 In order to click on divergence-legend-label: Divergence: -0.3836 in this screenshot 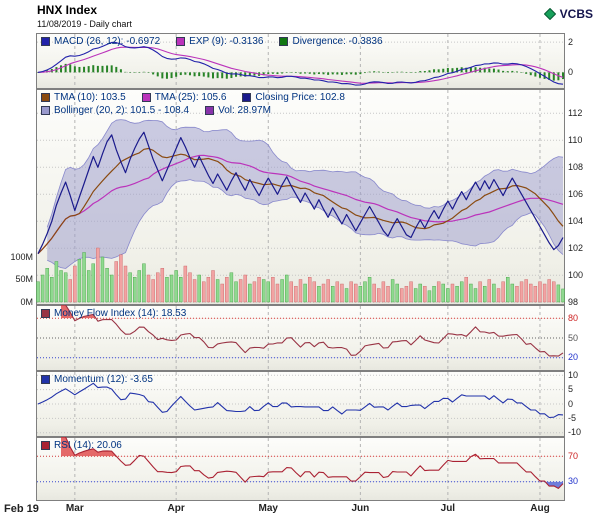, I will do `click(337, 41)`.